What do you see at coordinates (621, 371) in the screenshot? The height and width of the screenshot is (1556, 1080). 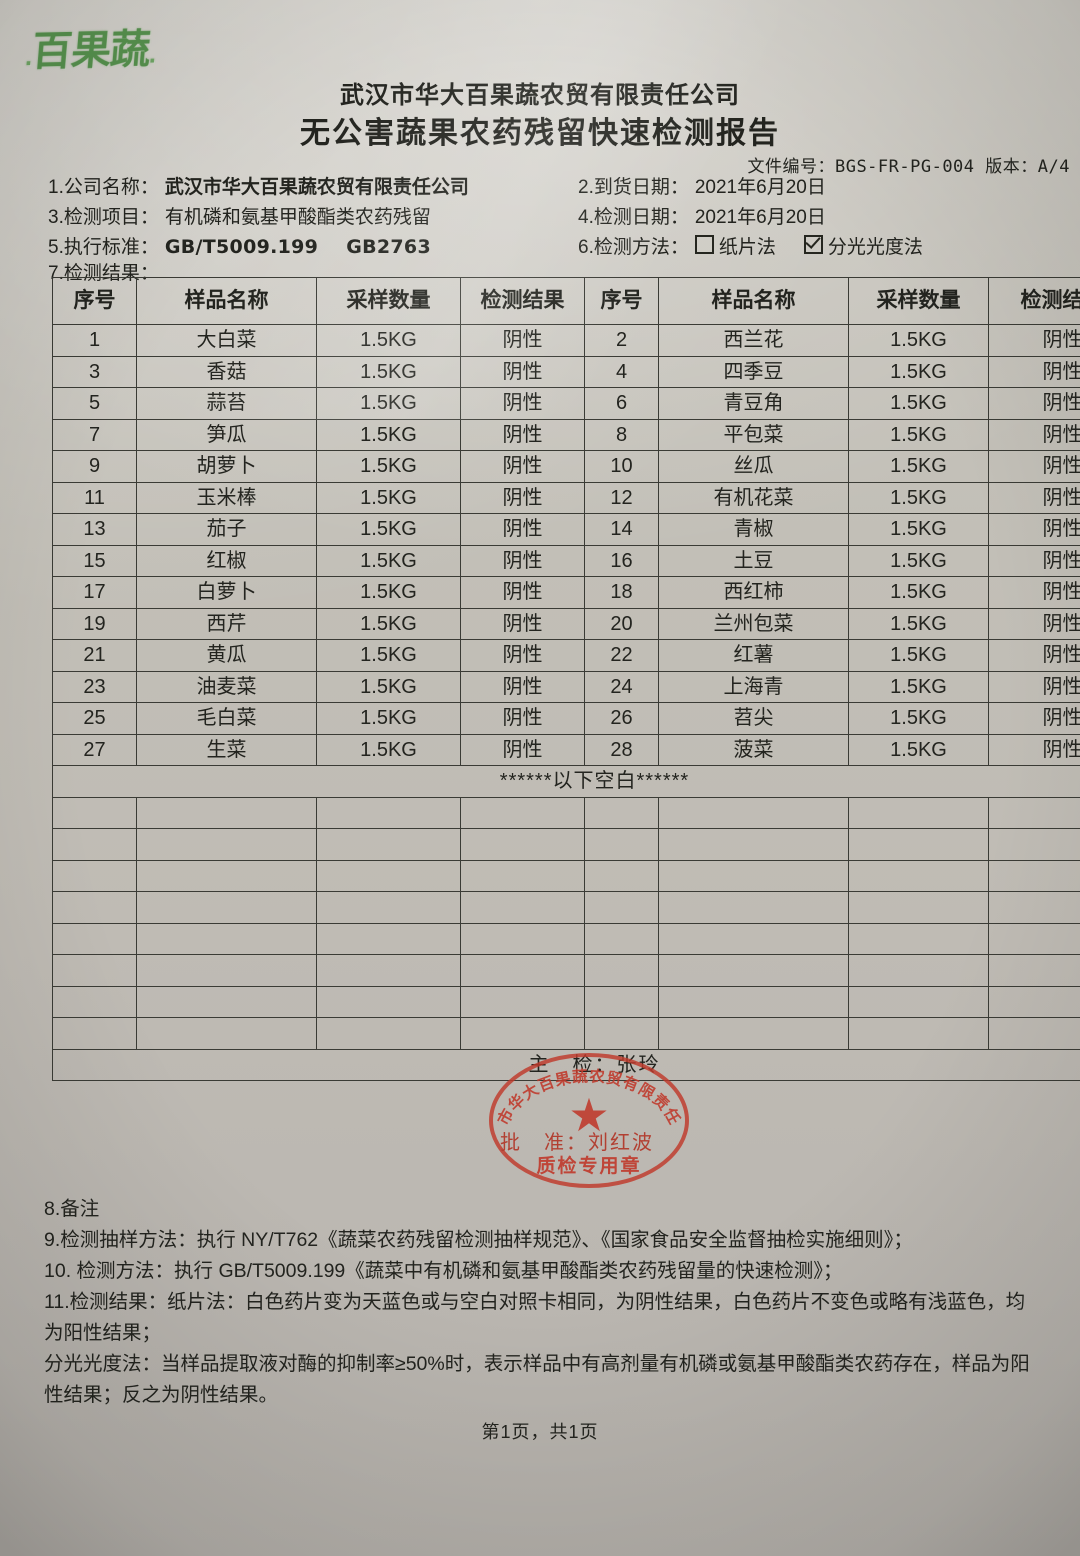 I see `table-cell: 4` at bounding box center [621, 371].